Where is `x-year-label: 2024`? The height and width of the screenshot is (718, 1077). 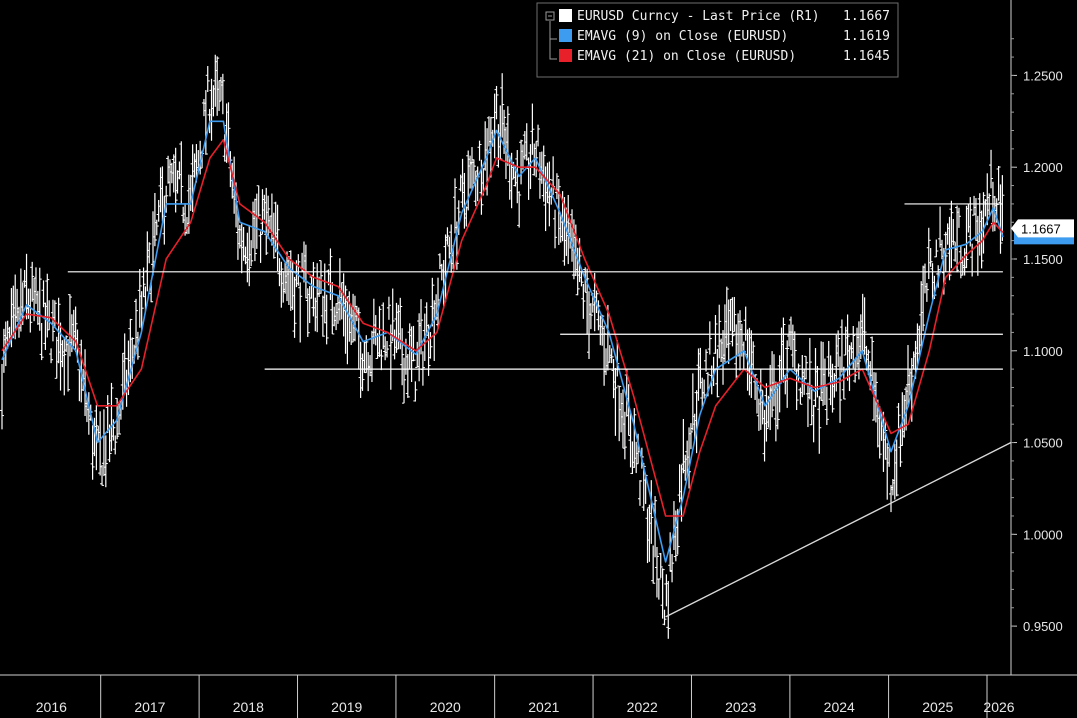
x-year-label: 2024 is located at coordinates (839, 707).